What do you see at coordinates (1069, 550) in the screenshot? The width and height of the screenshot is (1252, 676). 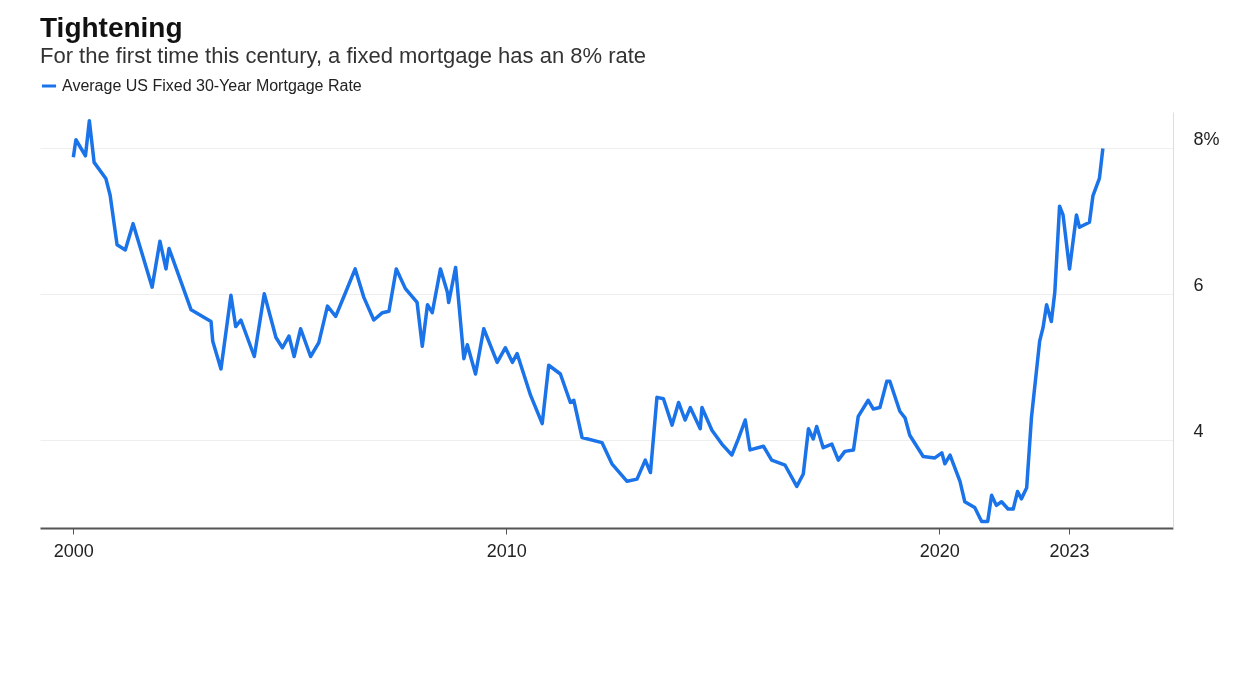 I see `x-tick-label: 2023` at bounding box center [1069, 550].